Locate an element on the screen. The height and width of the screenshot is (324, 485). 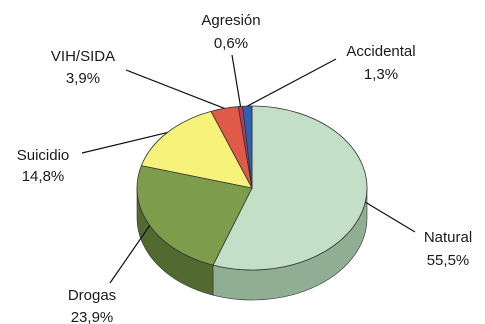
label-agresion-value: 0,6% is located at coordinates (231, 43).